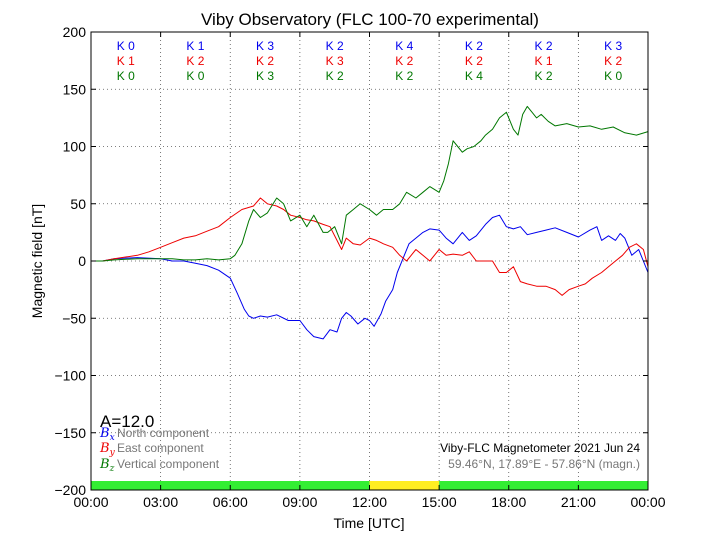 This screenshot has width=720, height=545. Describe the element at coordinates (107, 465) in the screenshot. I see `legend-symbol-z: Bz` at that location.